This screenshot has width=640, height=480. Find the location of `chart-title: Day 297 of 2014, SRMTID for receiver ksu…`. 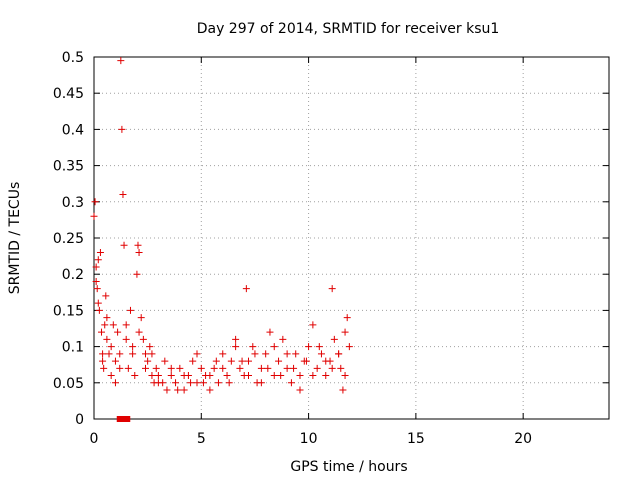

chart-title: Day 297 of 2014, SRMTID for receiver ksu… is located at coordinates (348, 29).